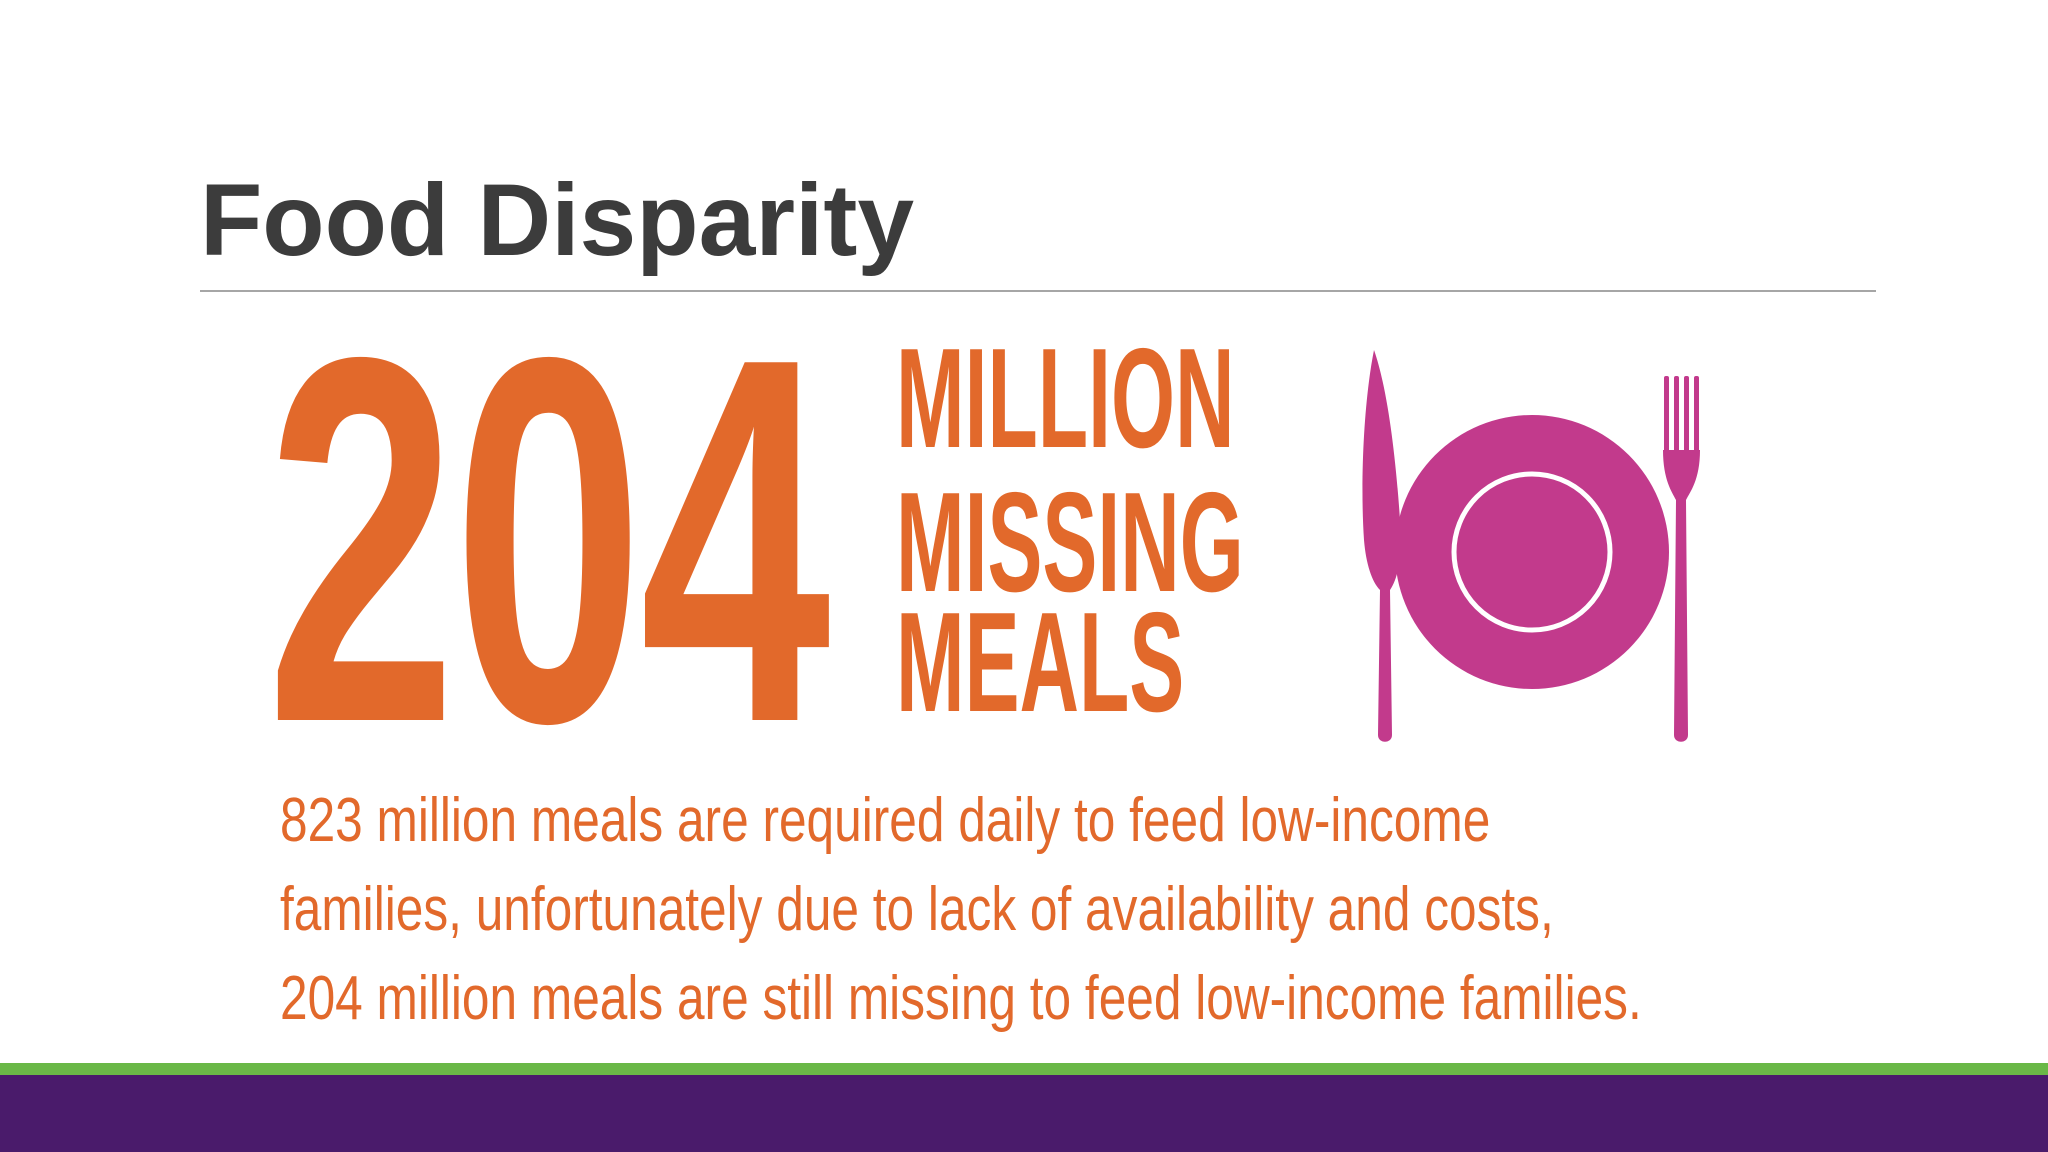 This screenshot has height=1152, width=2048. Describe the element at coordinates (1040, 662) in the screenshot. I see `headline-line-meals: MEALS` at that location.